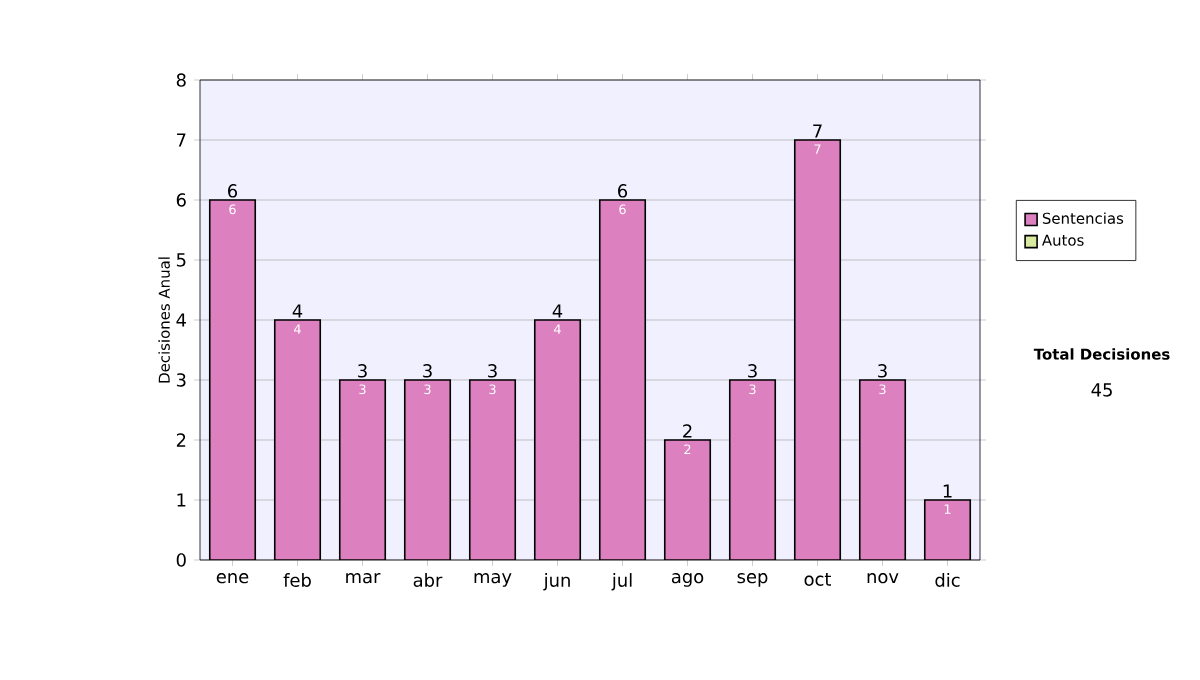 The height and width of the screenshot is (680, 1200). What do you see at coordinates (181, 380) in the screenshot?
I see `y-tick-label: 3` at bounding box center [181, 380].